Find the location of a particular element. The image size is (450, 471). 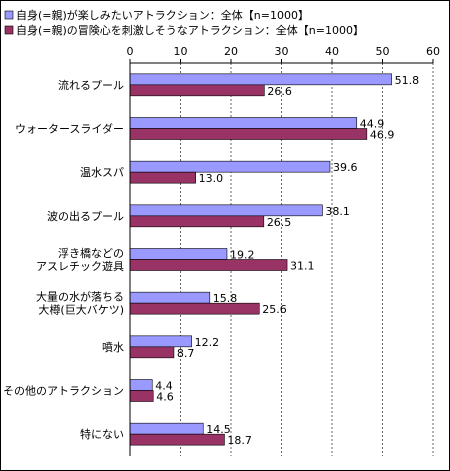

data-label-series1: 51.8 is located at coordinates (407, 80).